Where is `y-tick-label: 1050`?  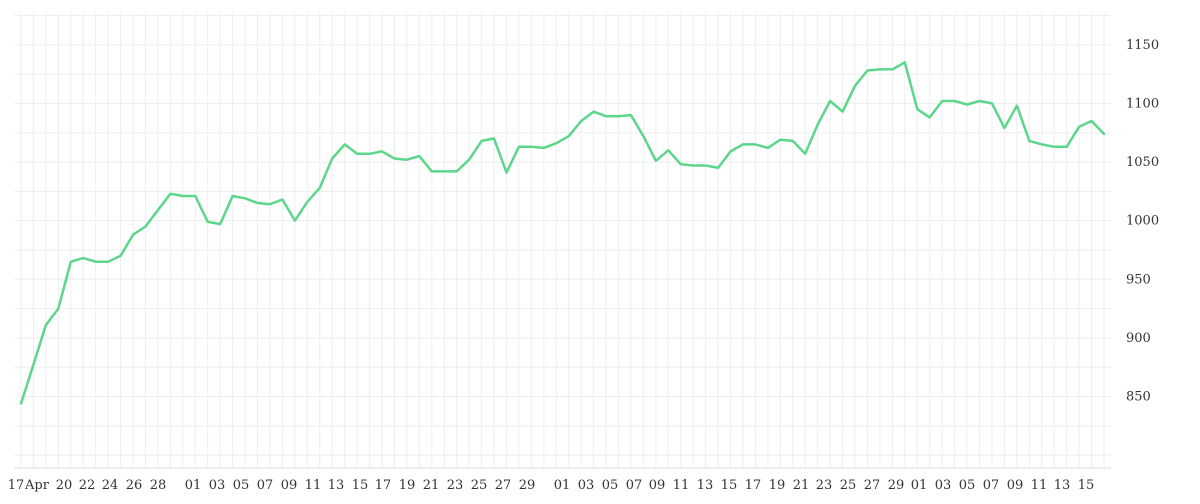
y-tick-label: 1050 is located at coordinates (1142, 162).